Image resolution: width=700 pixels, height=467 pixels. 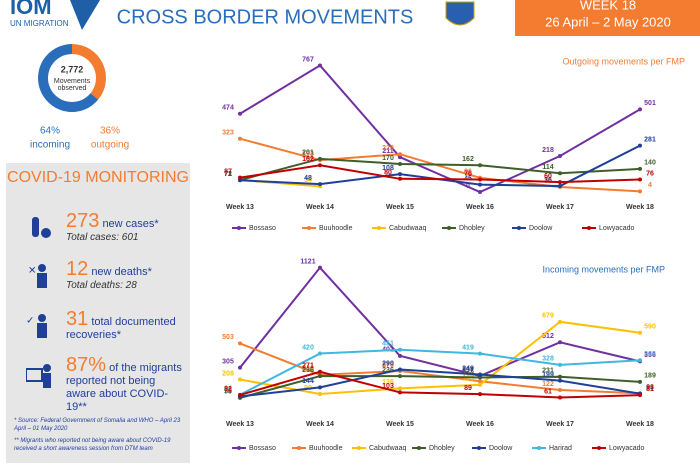 What do you see at coordinates (400, 207) in the screenshot?
I see `x-tick-label: Week 15` at bounding box center [400, 207].